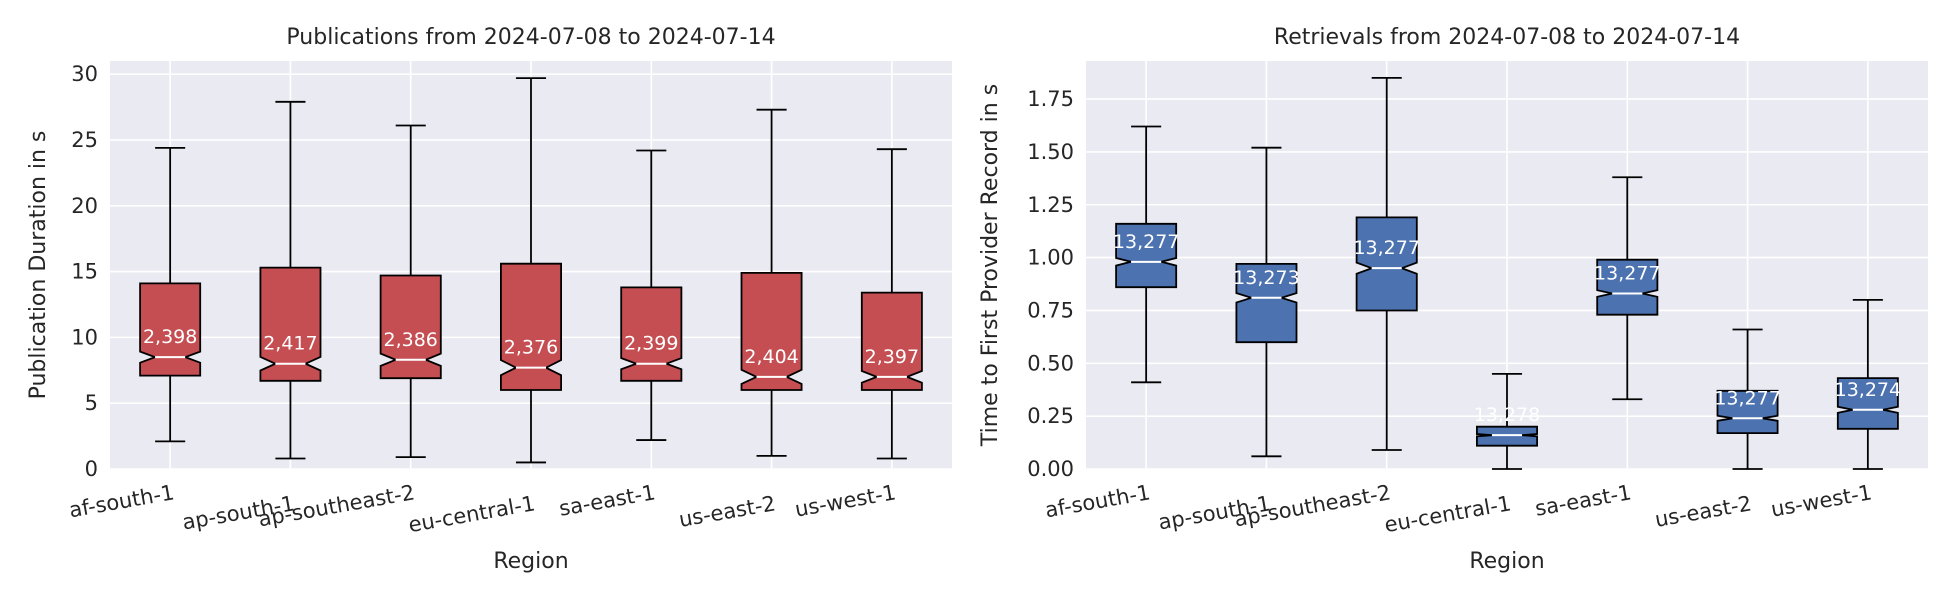  Describe the element at coordinates (1050, 416) in the screenshot. I see `y-tick-label: 0.25` at that location.